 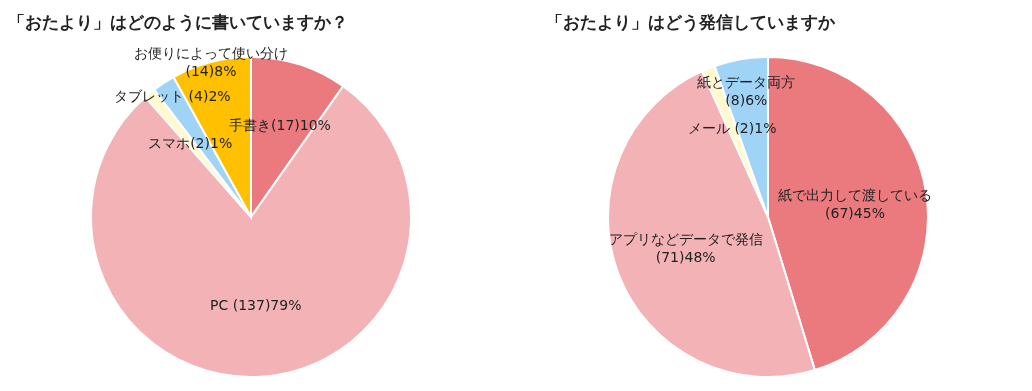 What do you see at coordinates (178, 22) in the screenshot?
I see `chart-title: 「おたより」はどのように書いていますか？` at bounding box center [178, 22].